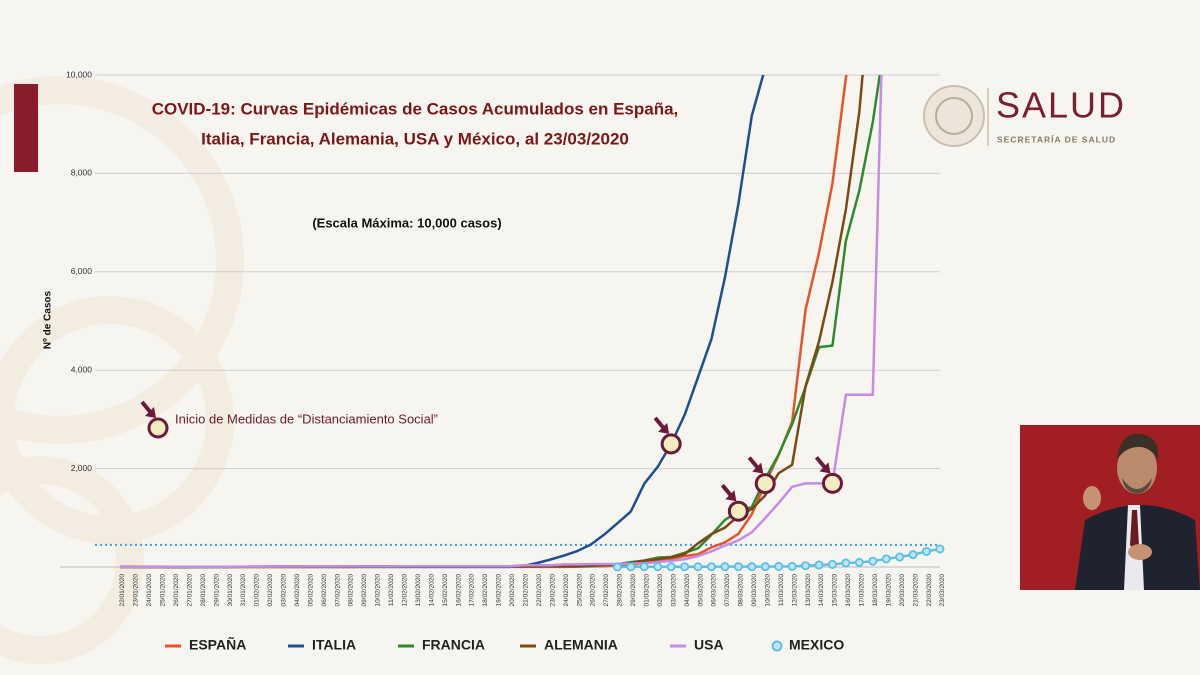 The height and width of the screenshot is (675, 1200). Describe the element at coordinates (808, 590) in the screenshot. I see `x-tick-label: 13/03/2020` at that location.